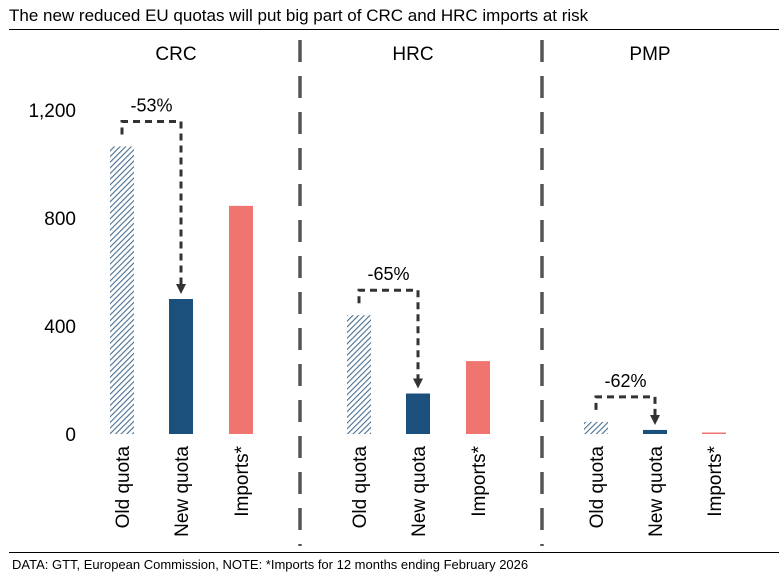 Image resolution: width=783 pixels, height=577 pixels. What do you see at coordinates (153, 206) in the screenshot?
I see `change-arrow-crc` at bounding box center [153, 206].